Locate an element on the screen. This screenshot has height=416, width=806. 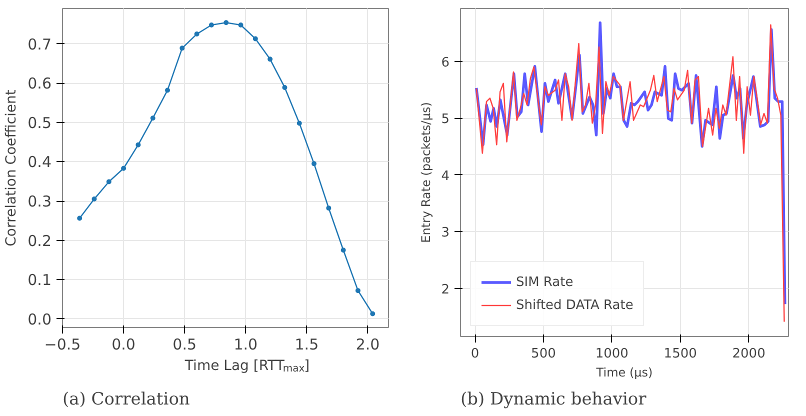
x-tick-label: 500 is located at coordinates (543, 354).